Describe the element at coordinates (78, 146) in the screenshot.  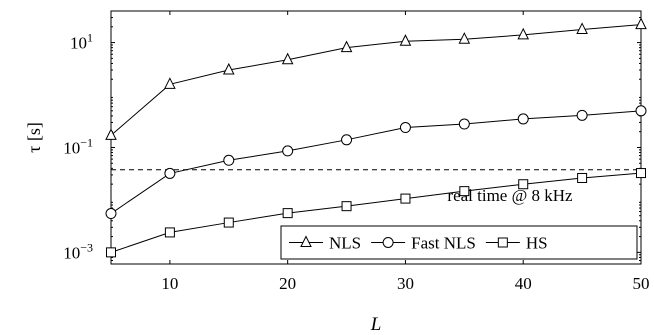
I see `y-tick-label: 10⁻¹` at that location.